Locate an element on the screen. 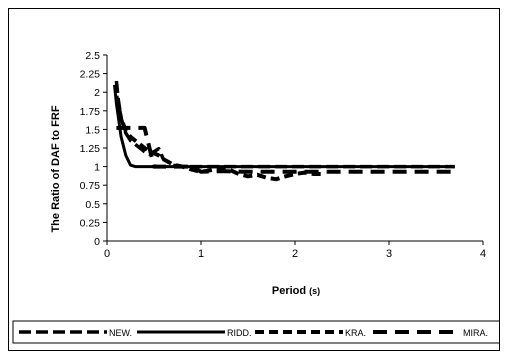 The width and height of the screenshot is (509, 358). y-tick-label: 2.5 is located at coordinates (92, 56).